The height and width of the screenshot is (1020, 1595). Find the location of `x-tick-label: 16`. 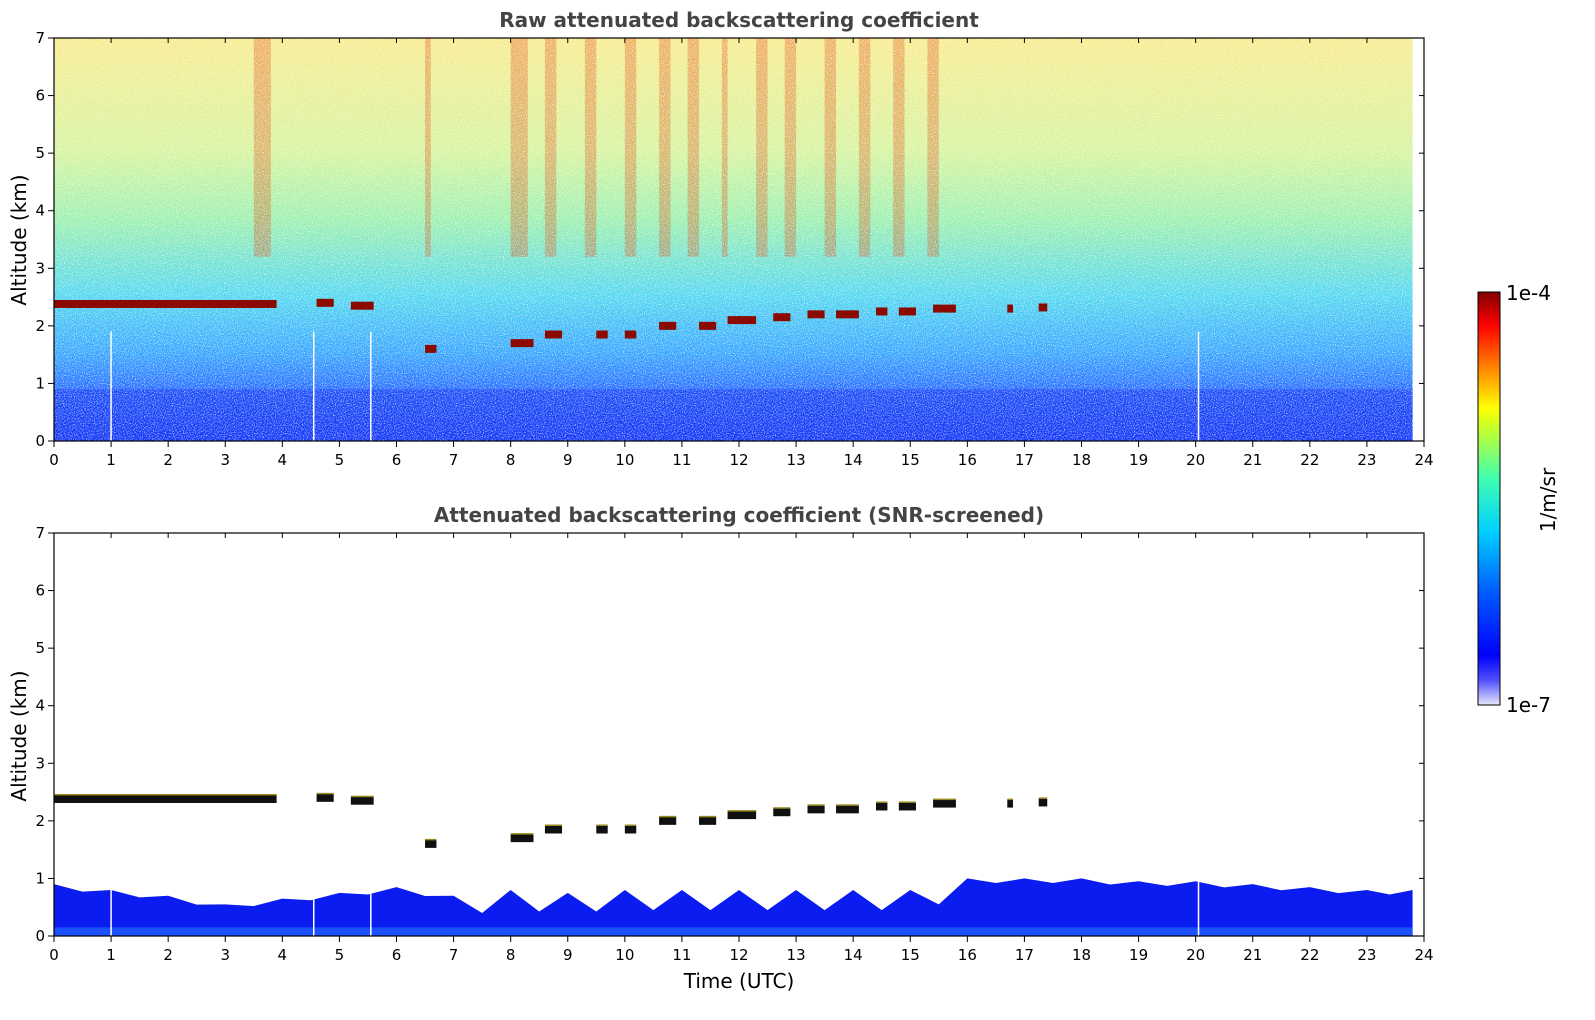

x-tick-label: 16 is located at coordinates (967, 955).